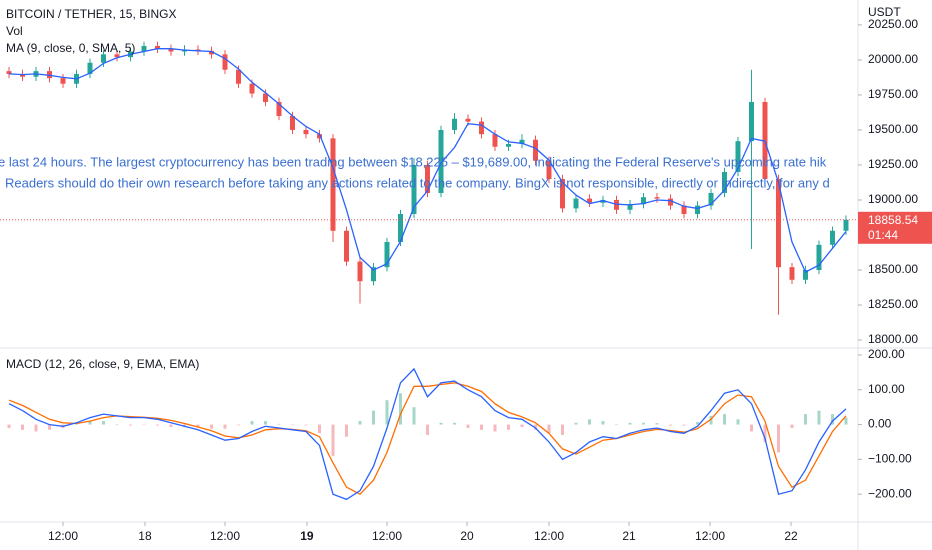 The image size is (932, 550). Describe the element at coordinates (886, 389) in the screenshot. I see `y-tick-label: 100.00` at that location.